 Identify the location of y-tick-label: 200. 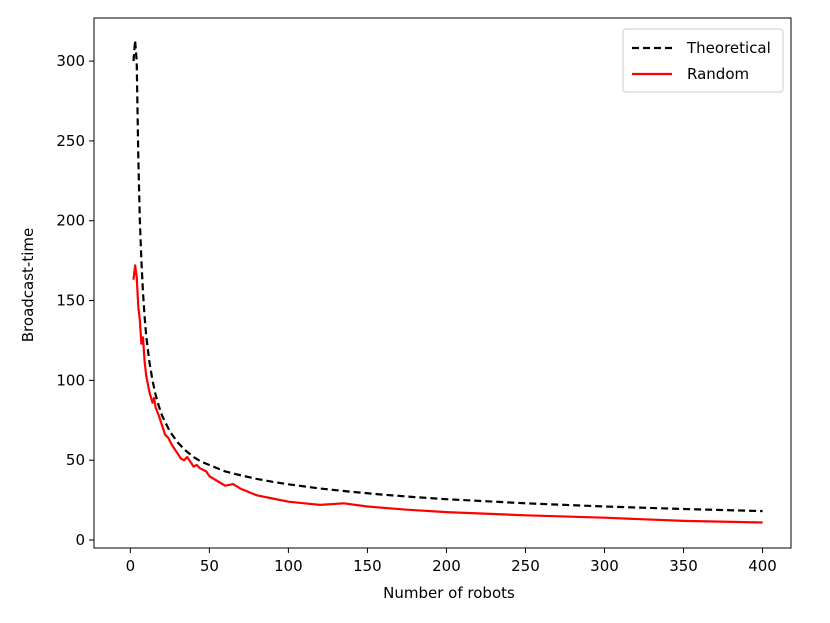
(70, 221).